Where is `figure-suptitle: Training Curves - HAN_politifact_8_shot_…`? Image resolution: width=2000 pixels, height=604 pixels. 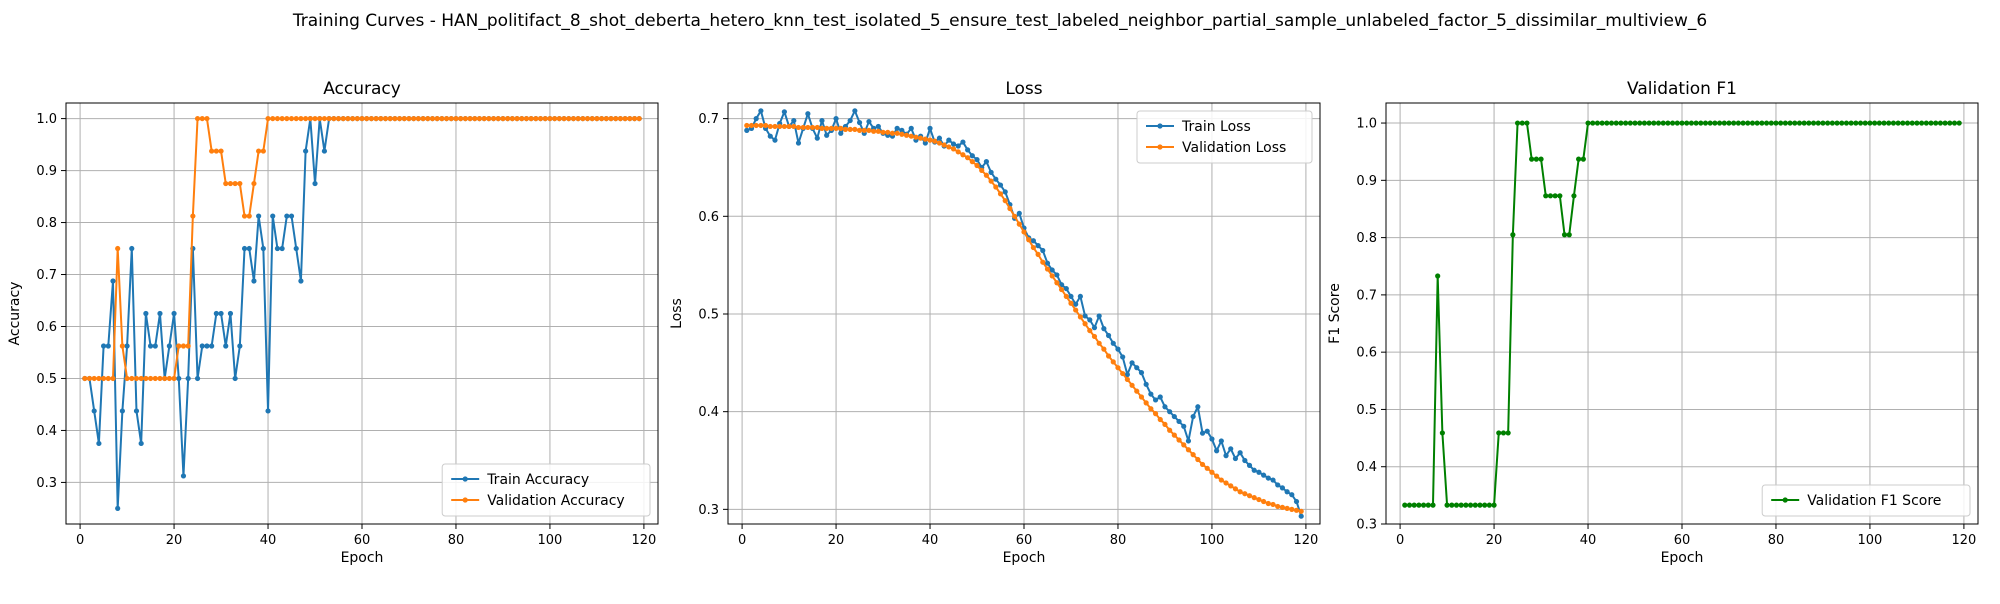 figure-suptitle: Training Curves - HAN_politifact_8_shot_… is located at coordinates (999, 21).